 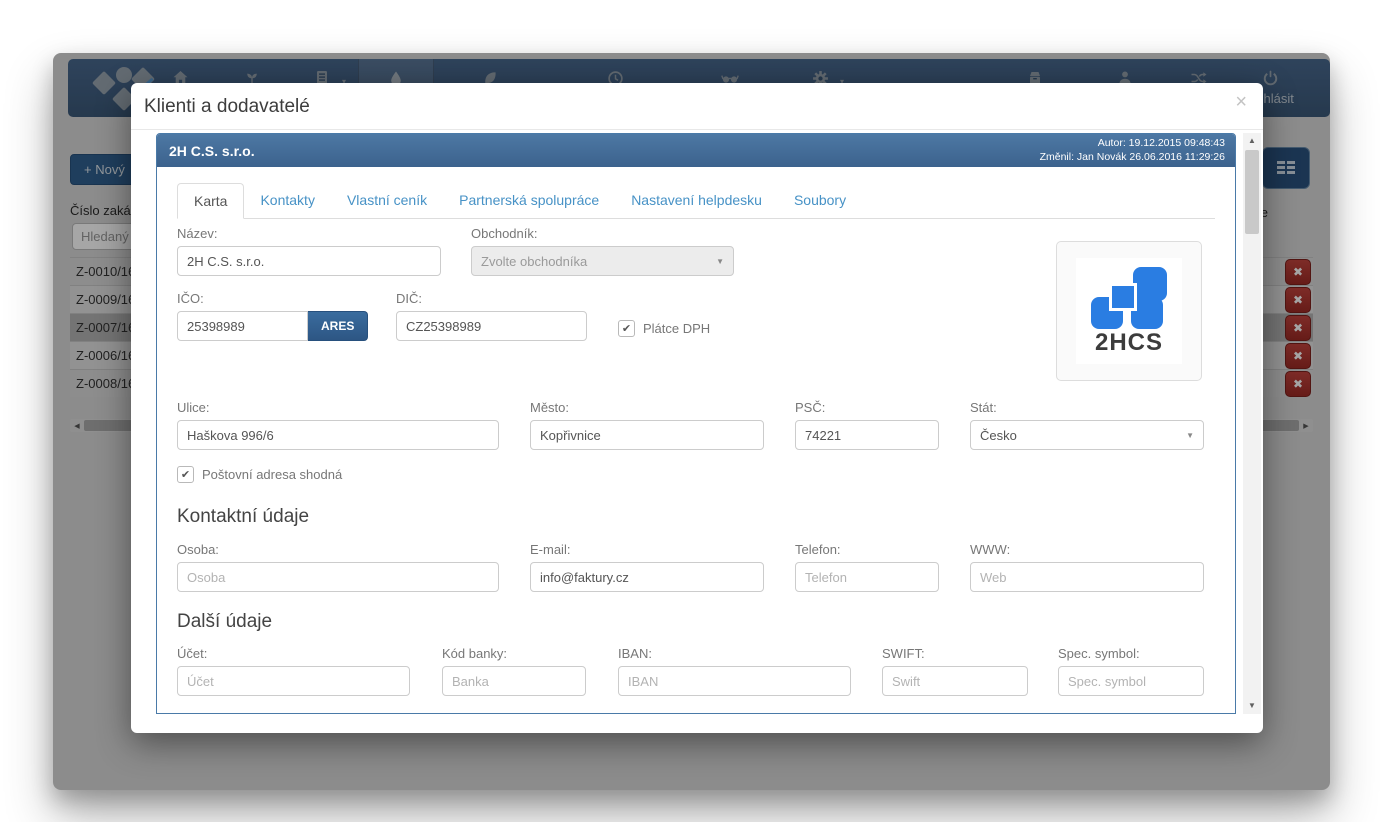 I want to click on dic-label: DIČ:, so click(x=409, y=298).